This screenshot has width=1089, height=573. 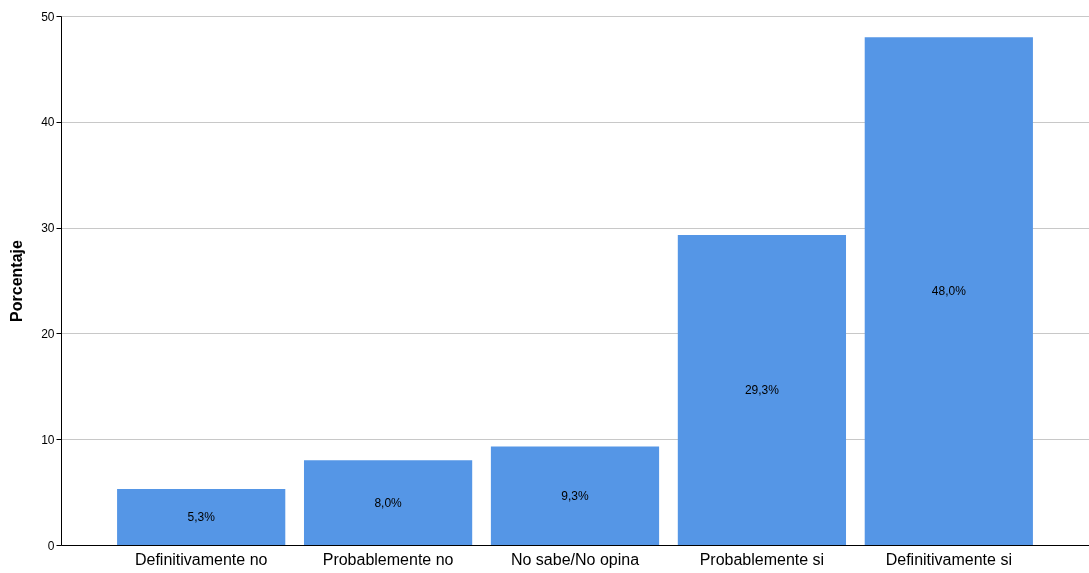 What do you see at coordinates (48, 228) in the screenshot?
I see `y-tick-label: 30` at bounding box center [48, 228].